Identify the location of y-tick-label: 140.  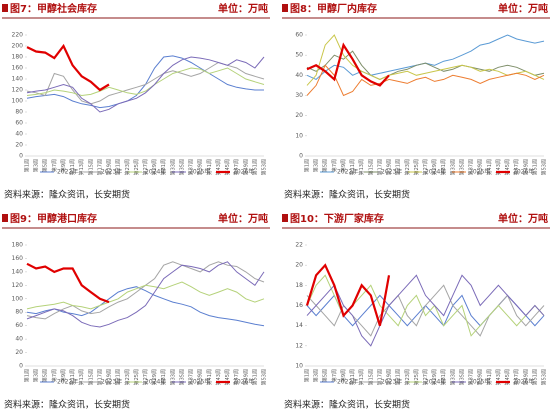
(18, 79).